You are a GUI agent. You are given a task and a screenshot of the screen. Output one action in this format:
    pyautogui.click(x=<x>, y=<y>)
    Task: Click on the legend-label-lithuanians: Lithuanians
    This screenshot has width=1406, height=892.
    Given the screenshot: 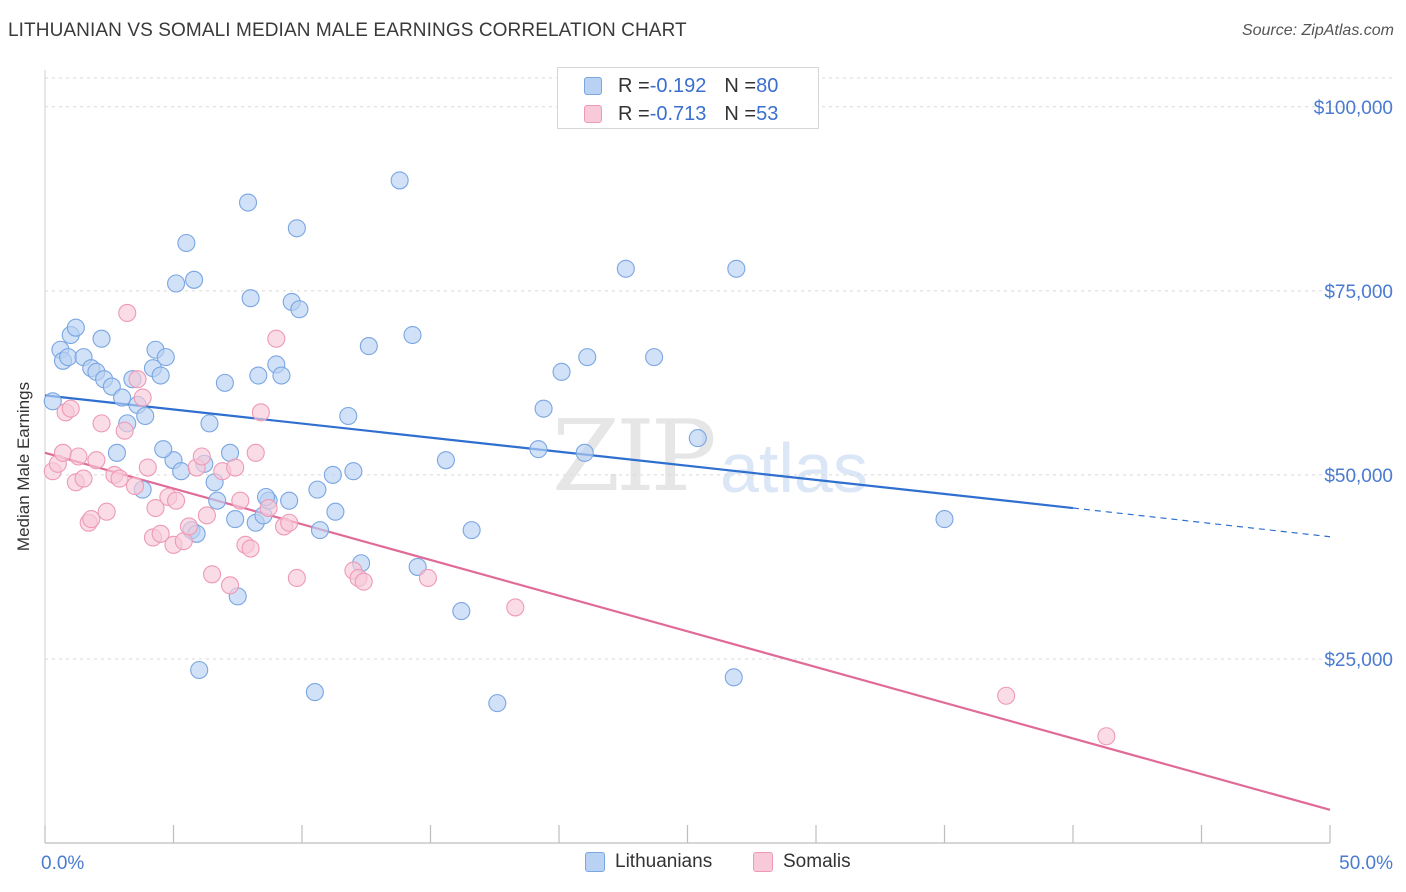 What is the action you would take?
    pyautogui.click(x=664, y=861)
    